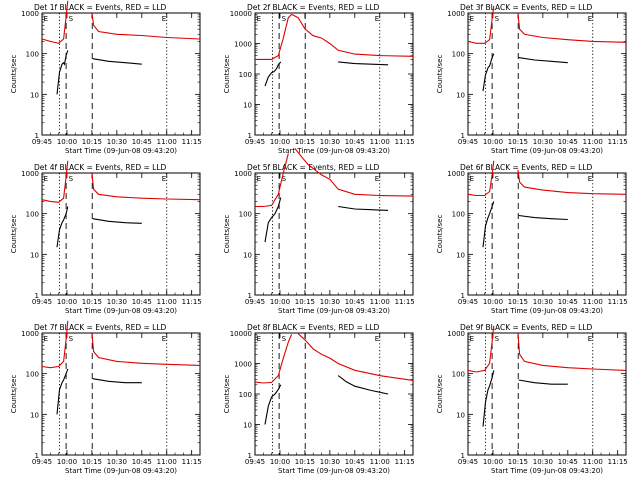 Image resolution: width=640 pixels, height=480 pixels. What do you see at coordinates (313, 167) in the screenshot?
I see `chart-title: Det 5f BLACK = Events, RED = LLD` at bounding box center [313, 167].